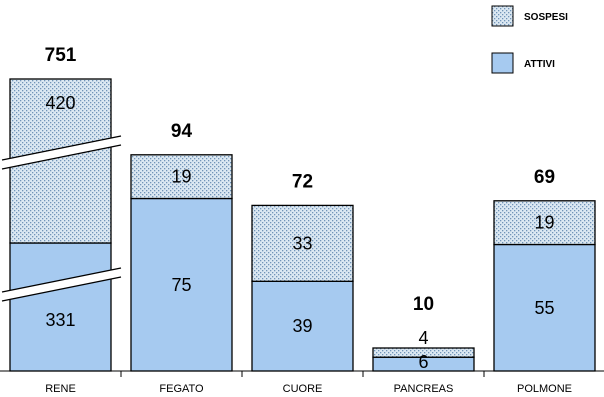 Image resolution: width=604 pixels, height=397 pixels. What do you see at coordinates (544, 308) in the screenshot?
I see `value-label-attivi-polmone: 55` at bounding box center [544, 308].